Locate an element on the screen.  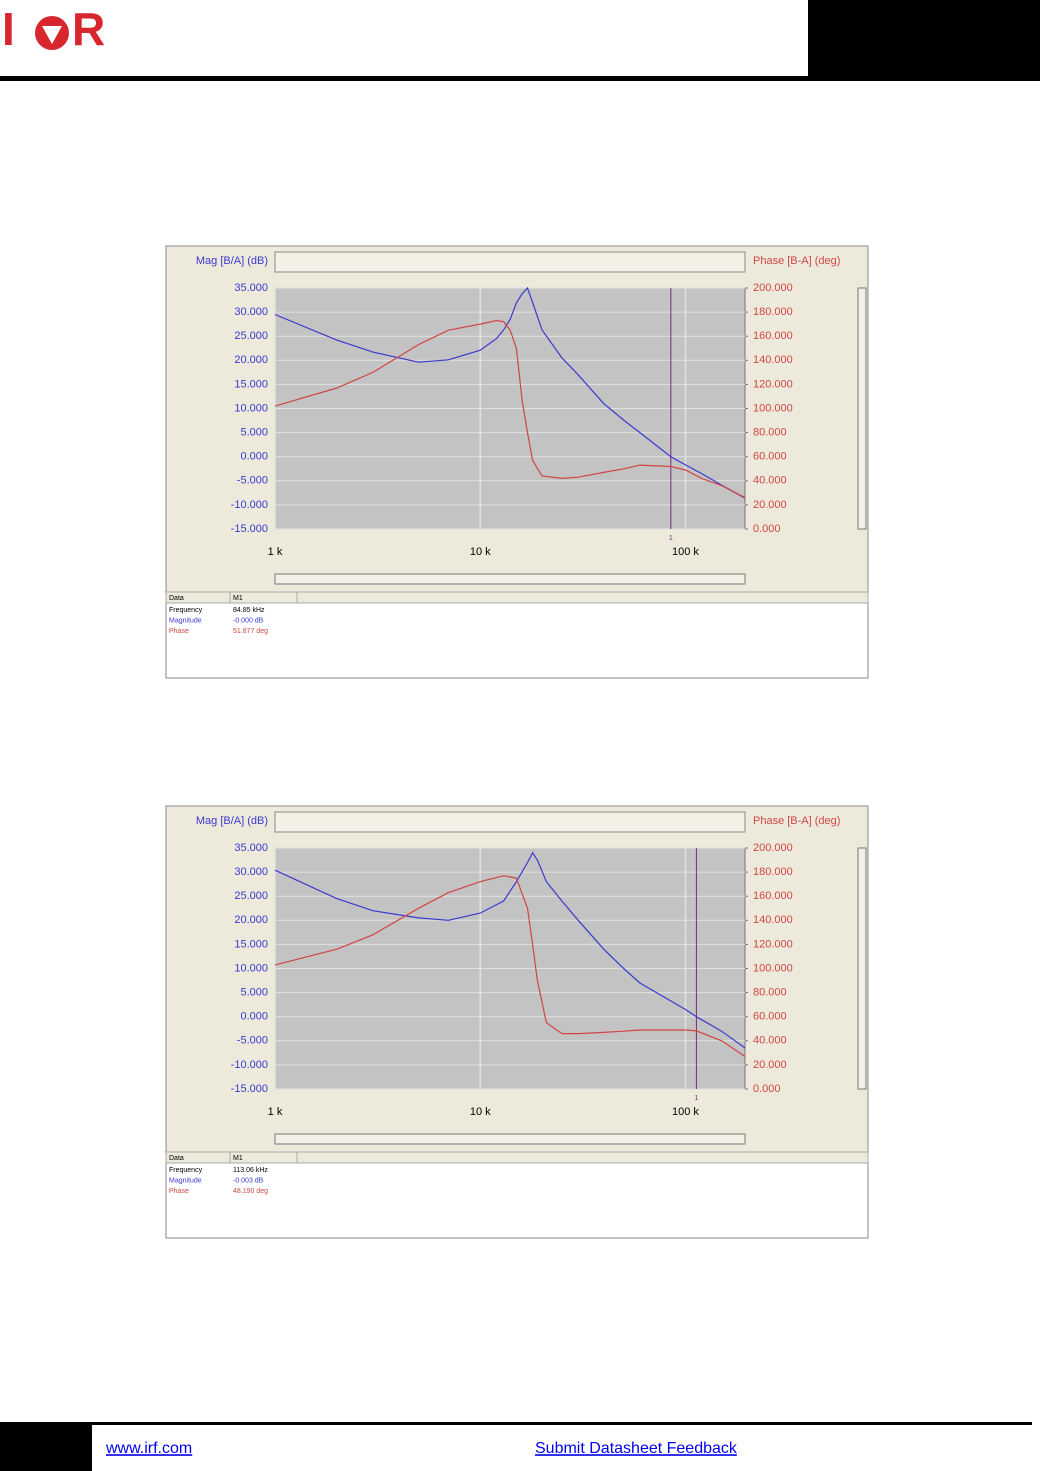
footer-rule is located at coordinates (516, 1423).